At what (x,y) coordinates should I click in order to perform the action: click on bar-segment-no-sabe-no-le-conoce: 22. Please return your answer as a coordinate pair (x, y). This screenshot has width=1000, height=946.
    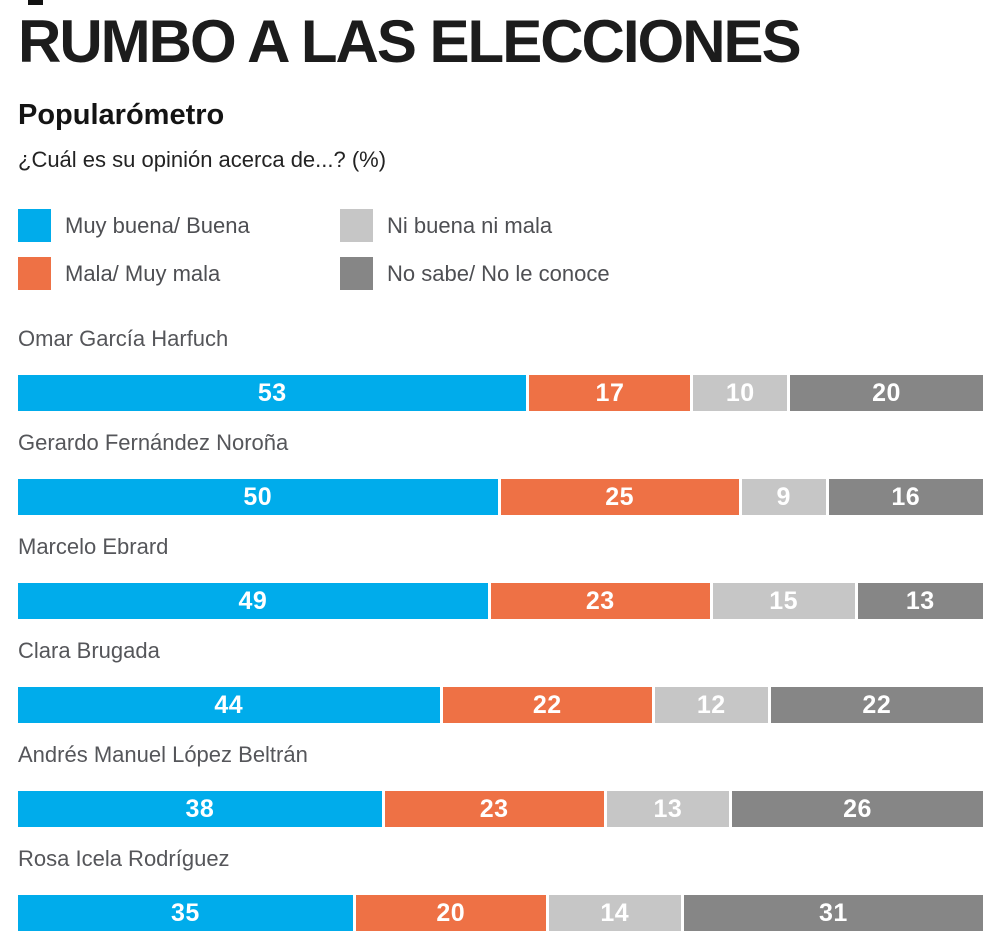
    Looking at the image, I should click on (876, 705).